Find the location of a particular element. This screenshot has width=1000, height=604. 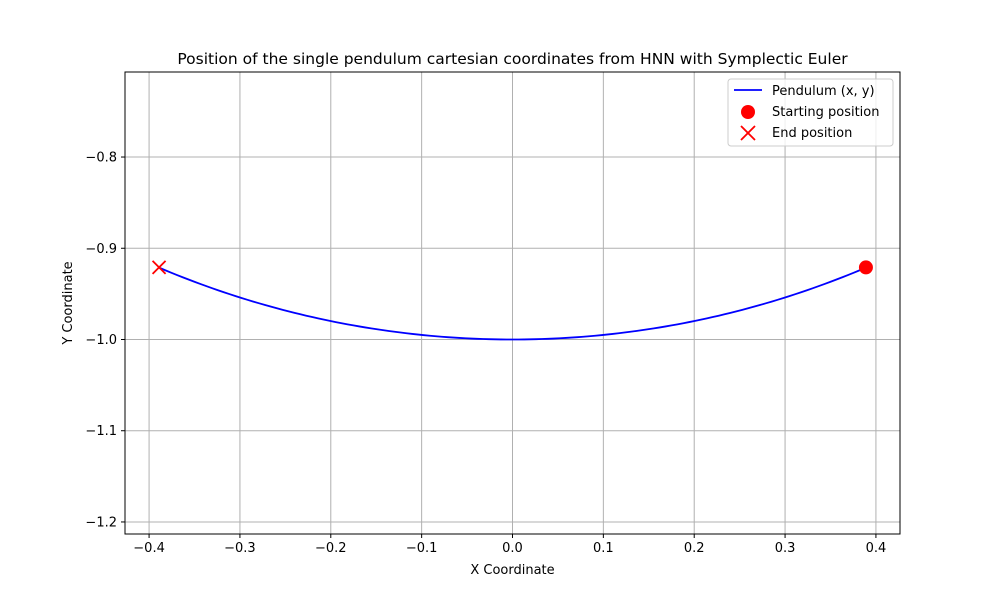

legend-label-pendulum: Pendulum (x, y) is located at coordinates (823, 91).